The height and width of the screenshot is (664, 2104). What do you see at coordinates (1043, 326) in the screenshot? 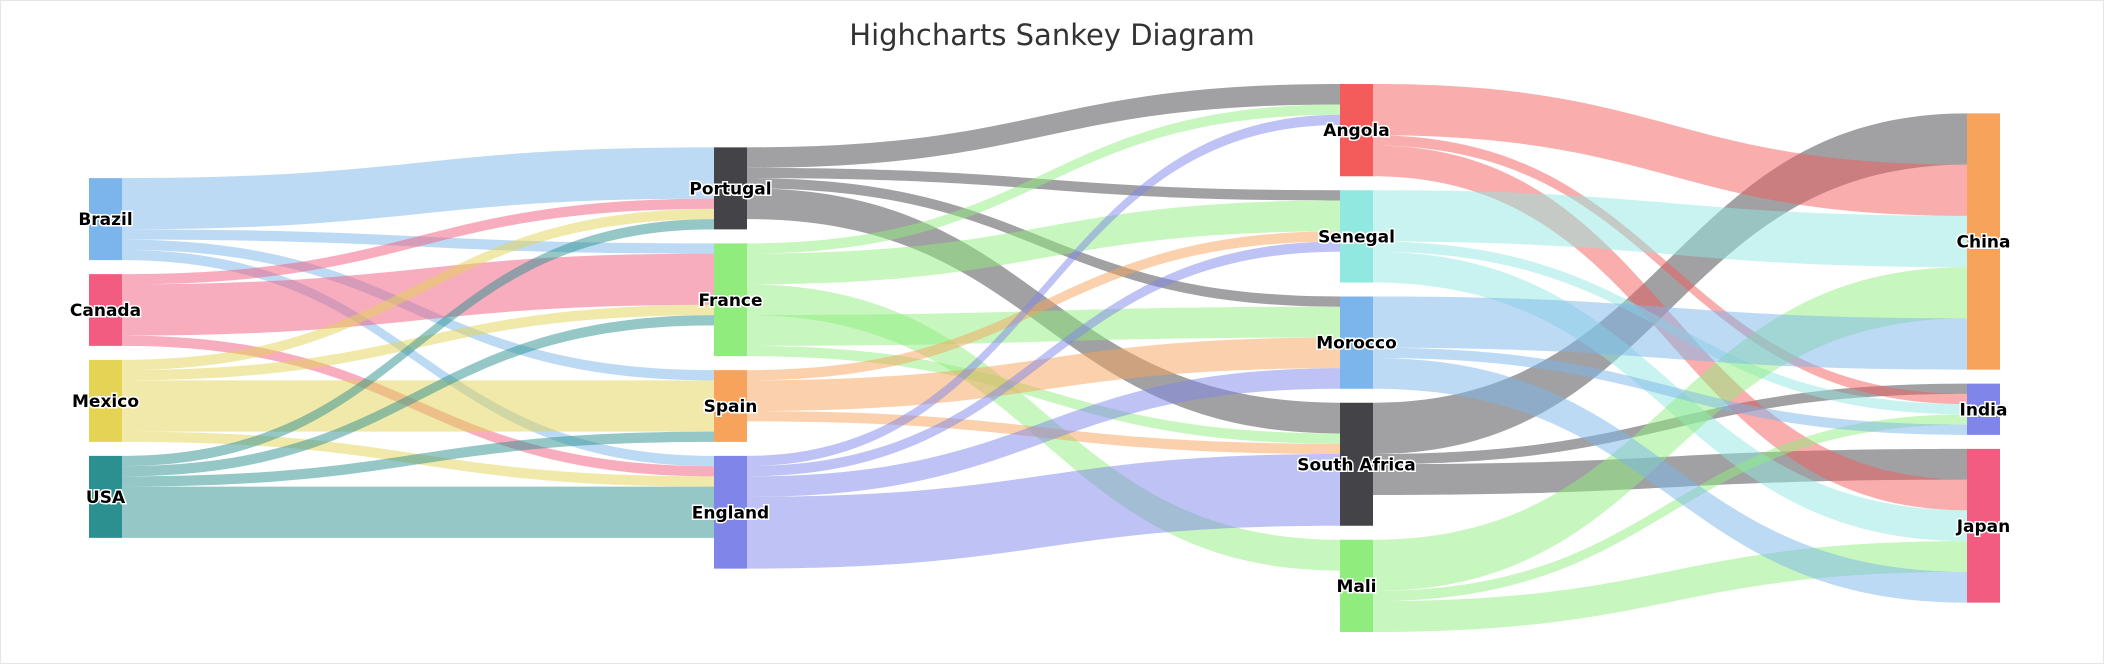
I see `link-france-to-morocco` at bounding box center [1043, 326].